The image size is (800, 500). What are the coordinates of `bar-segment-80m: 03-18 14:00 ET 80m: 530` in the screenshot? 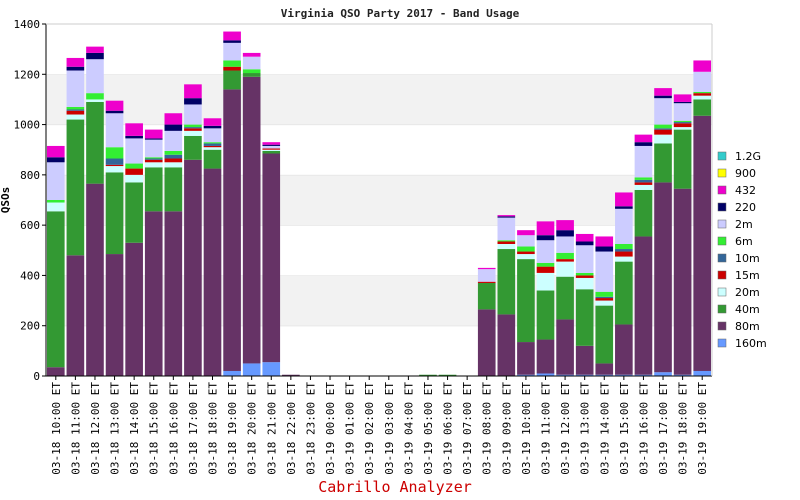 It's located at (134, 309).